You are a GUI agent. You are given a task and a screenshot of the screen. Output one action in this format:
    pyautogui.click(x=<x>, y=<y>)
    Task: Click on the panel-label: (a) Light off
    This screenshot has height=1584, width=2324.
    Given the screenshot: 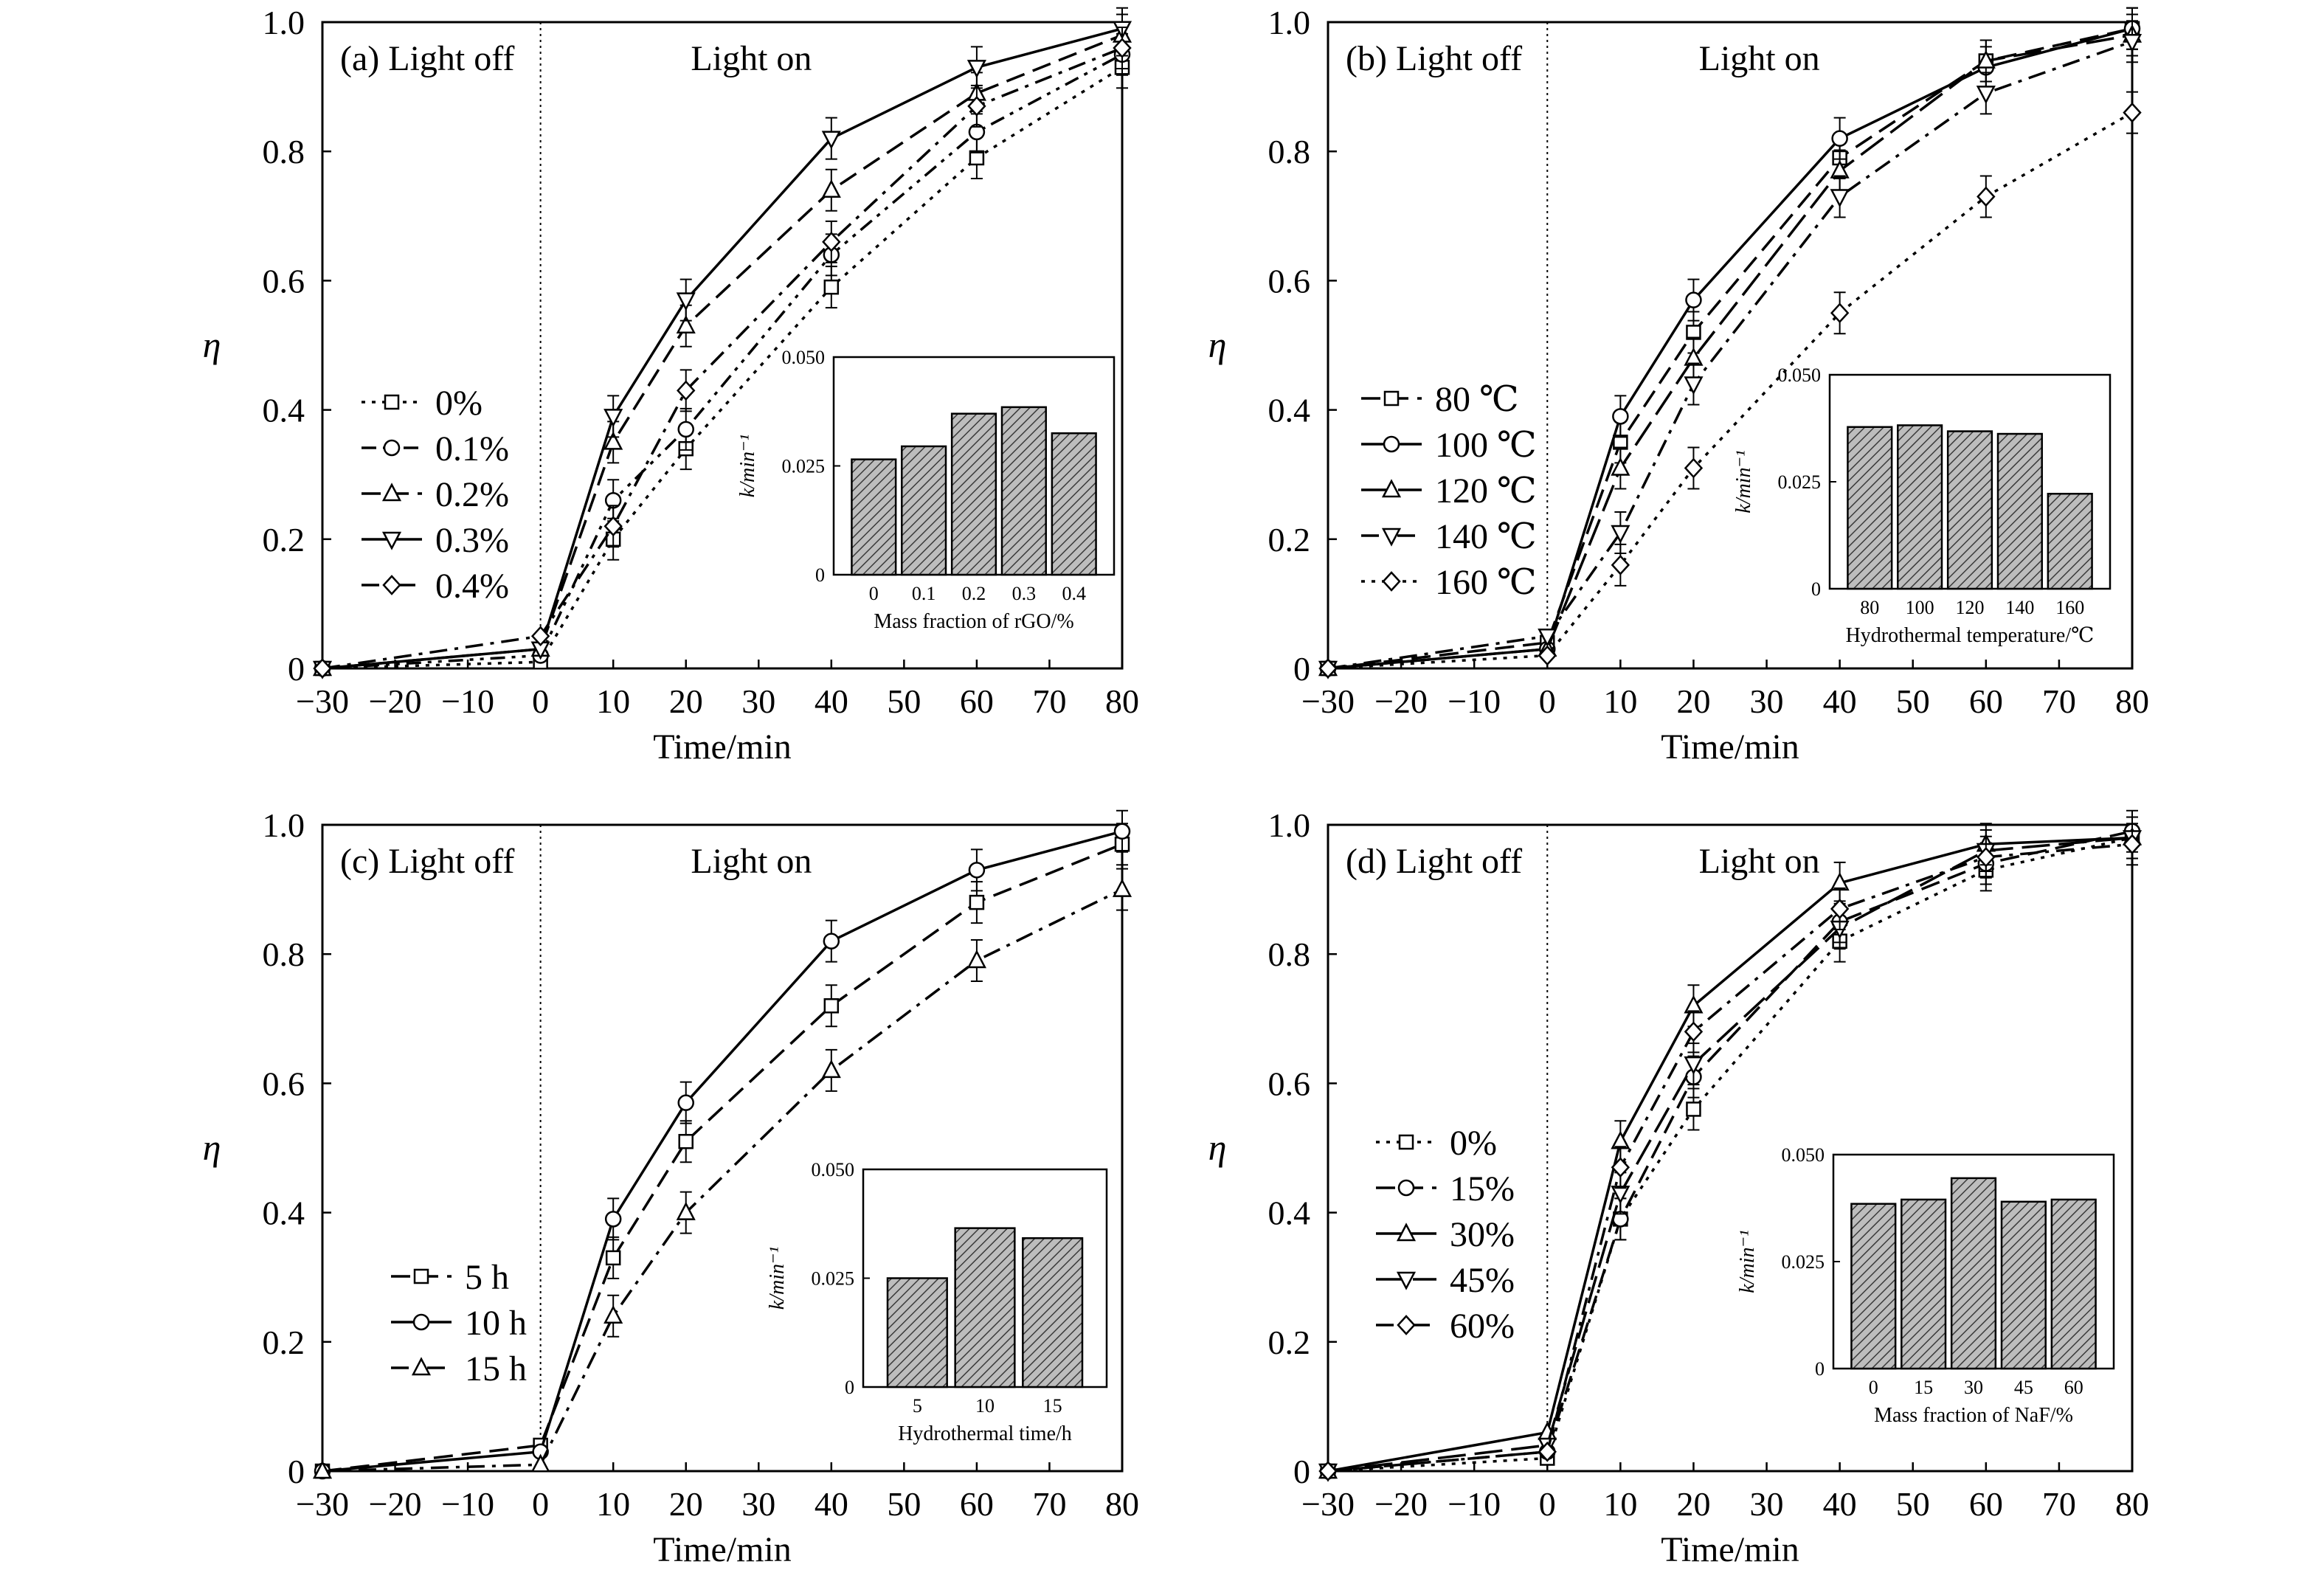 What is the action you would take?
    pyautogui.click(x=427, y=59)
    